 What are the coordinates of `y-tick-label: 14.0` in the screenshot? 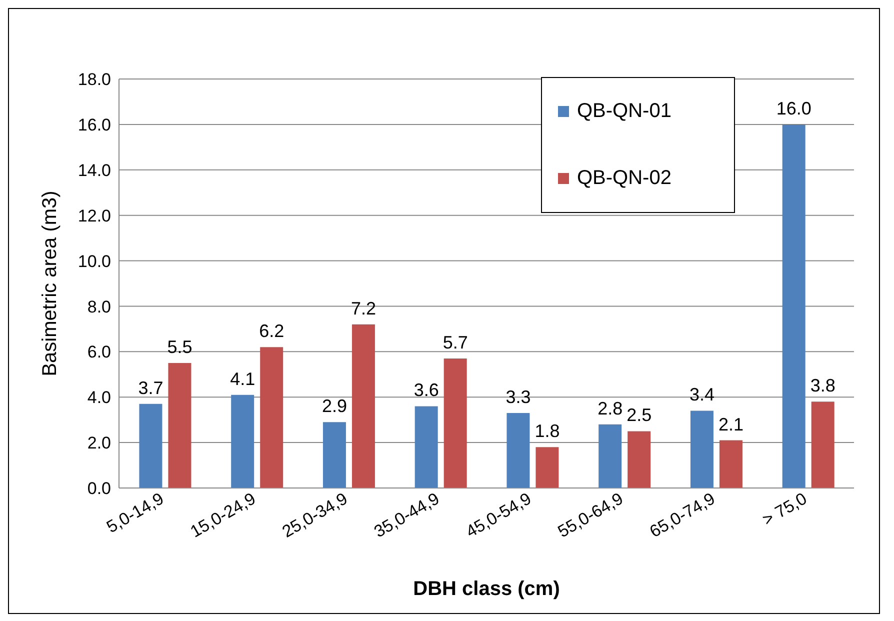 It's located at (94, 170).